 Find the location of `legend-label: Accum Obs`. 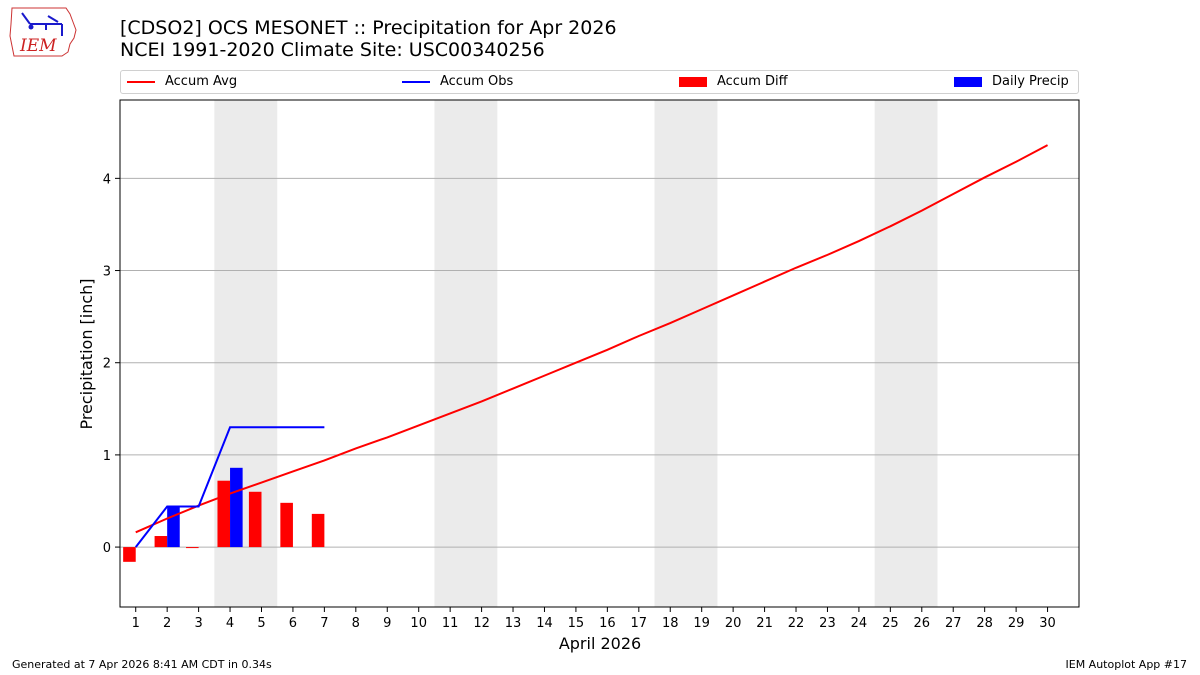

legend-label: Accum Obs is located at coordinates (477, 81).